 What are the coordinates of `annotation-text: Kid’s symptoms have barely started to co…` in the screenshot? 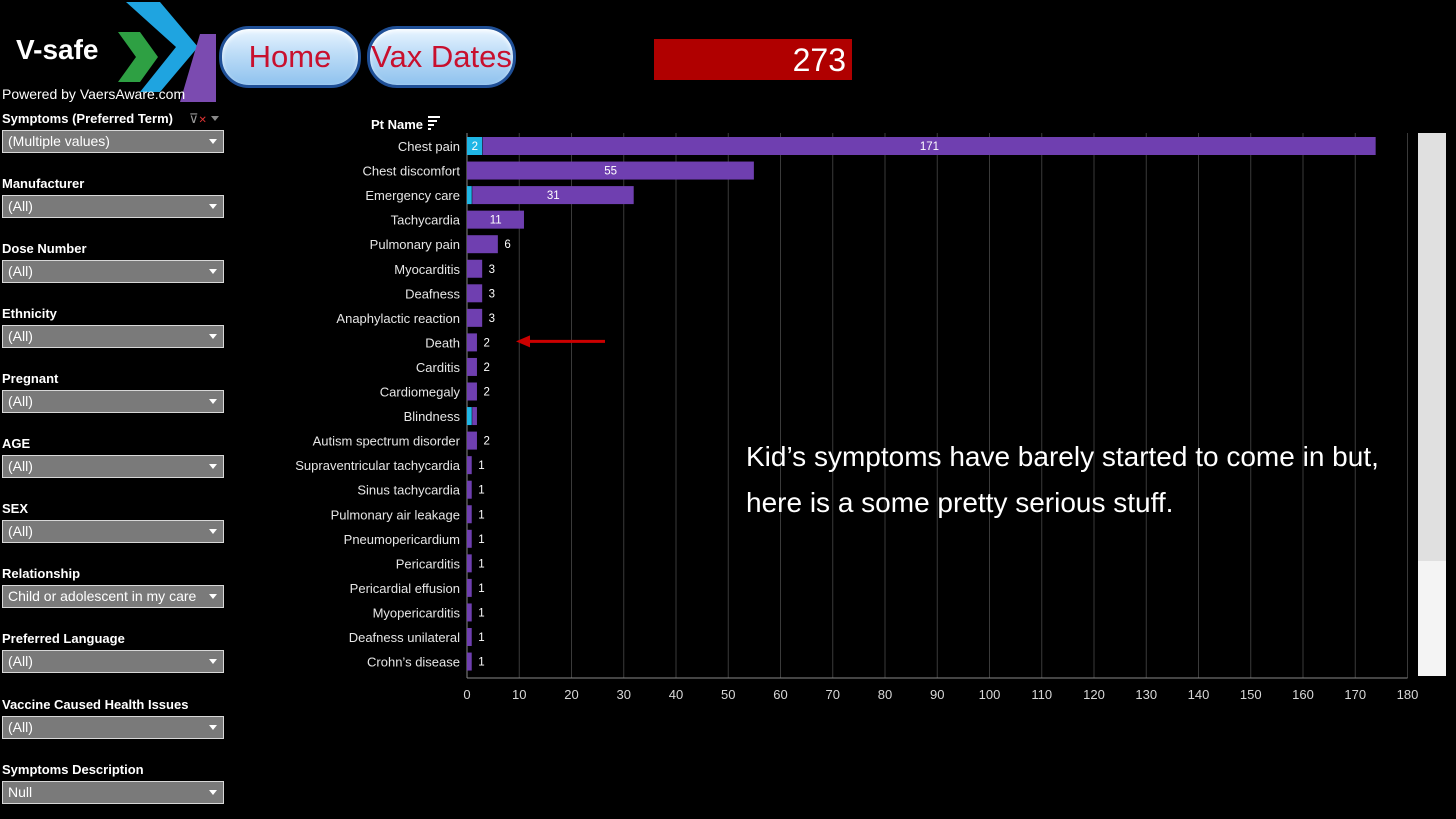 It's located at (1062, 479).